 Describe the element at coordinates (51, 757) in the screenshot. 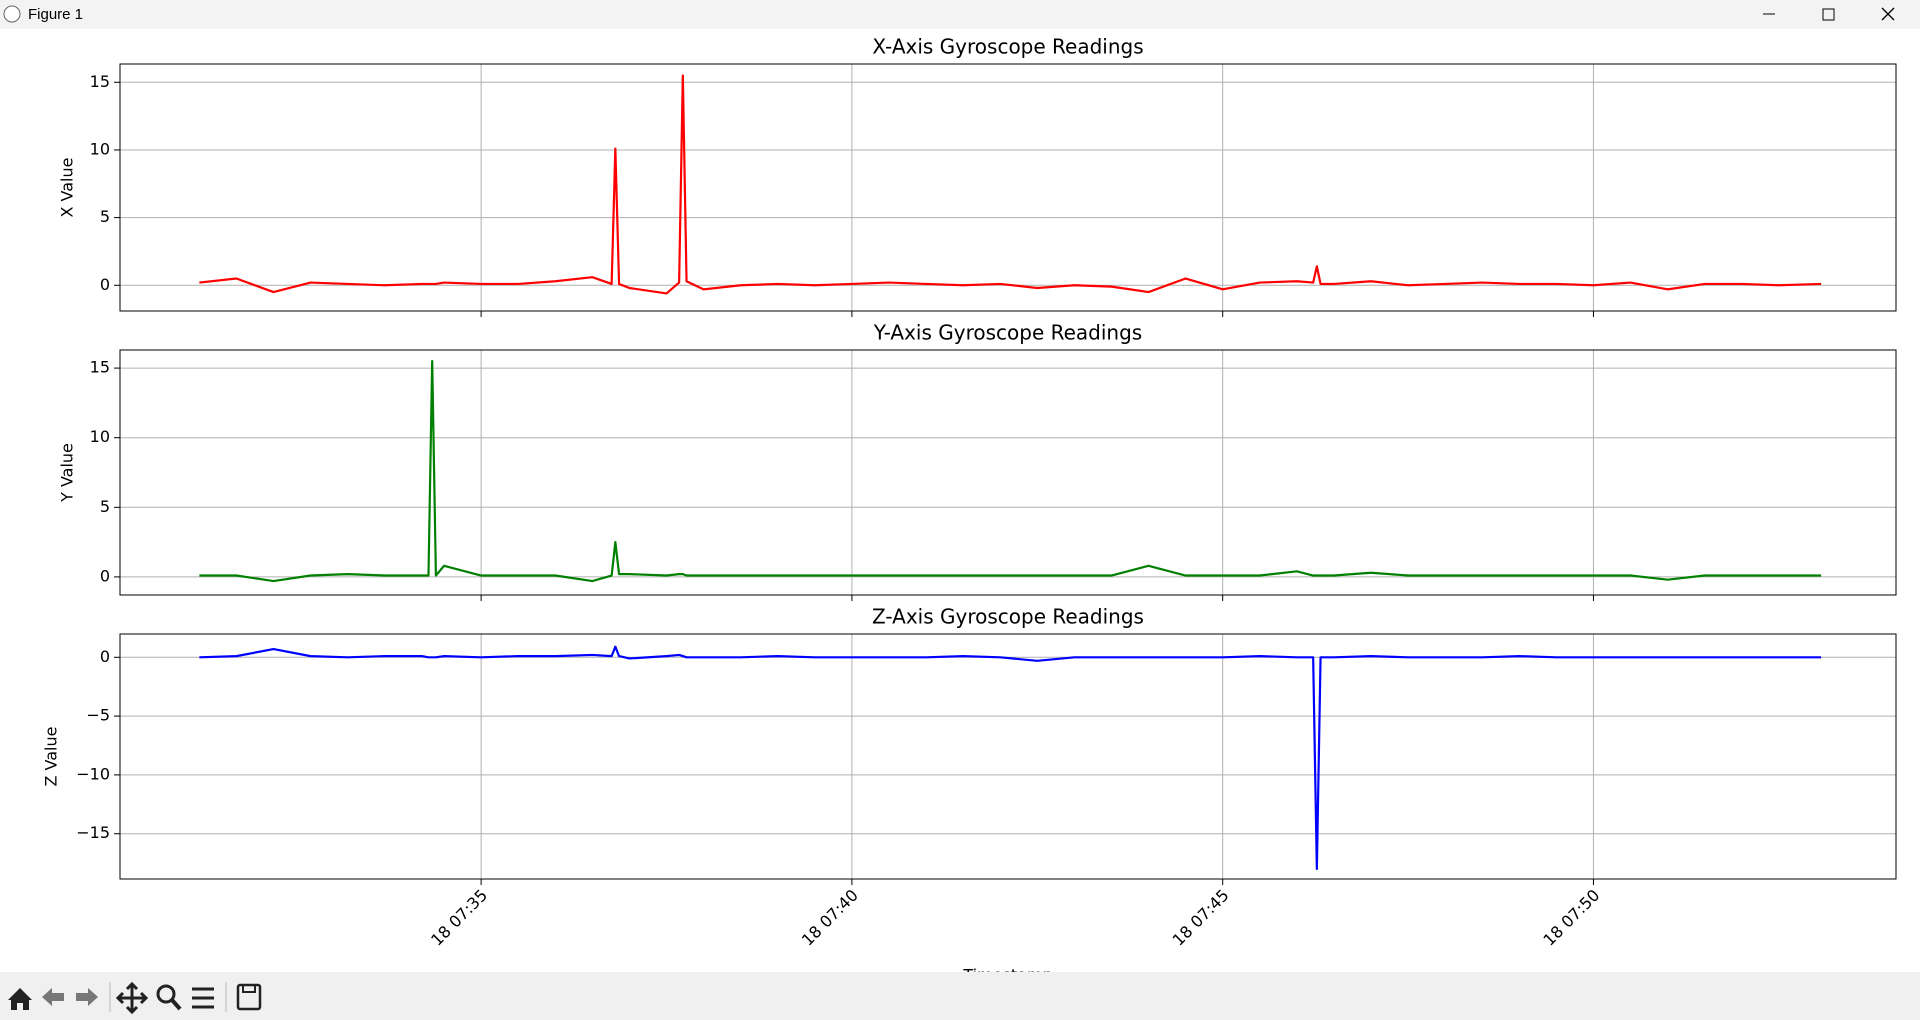

I see `y-axis-label: Z Value` at that location.